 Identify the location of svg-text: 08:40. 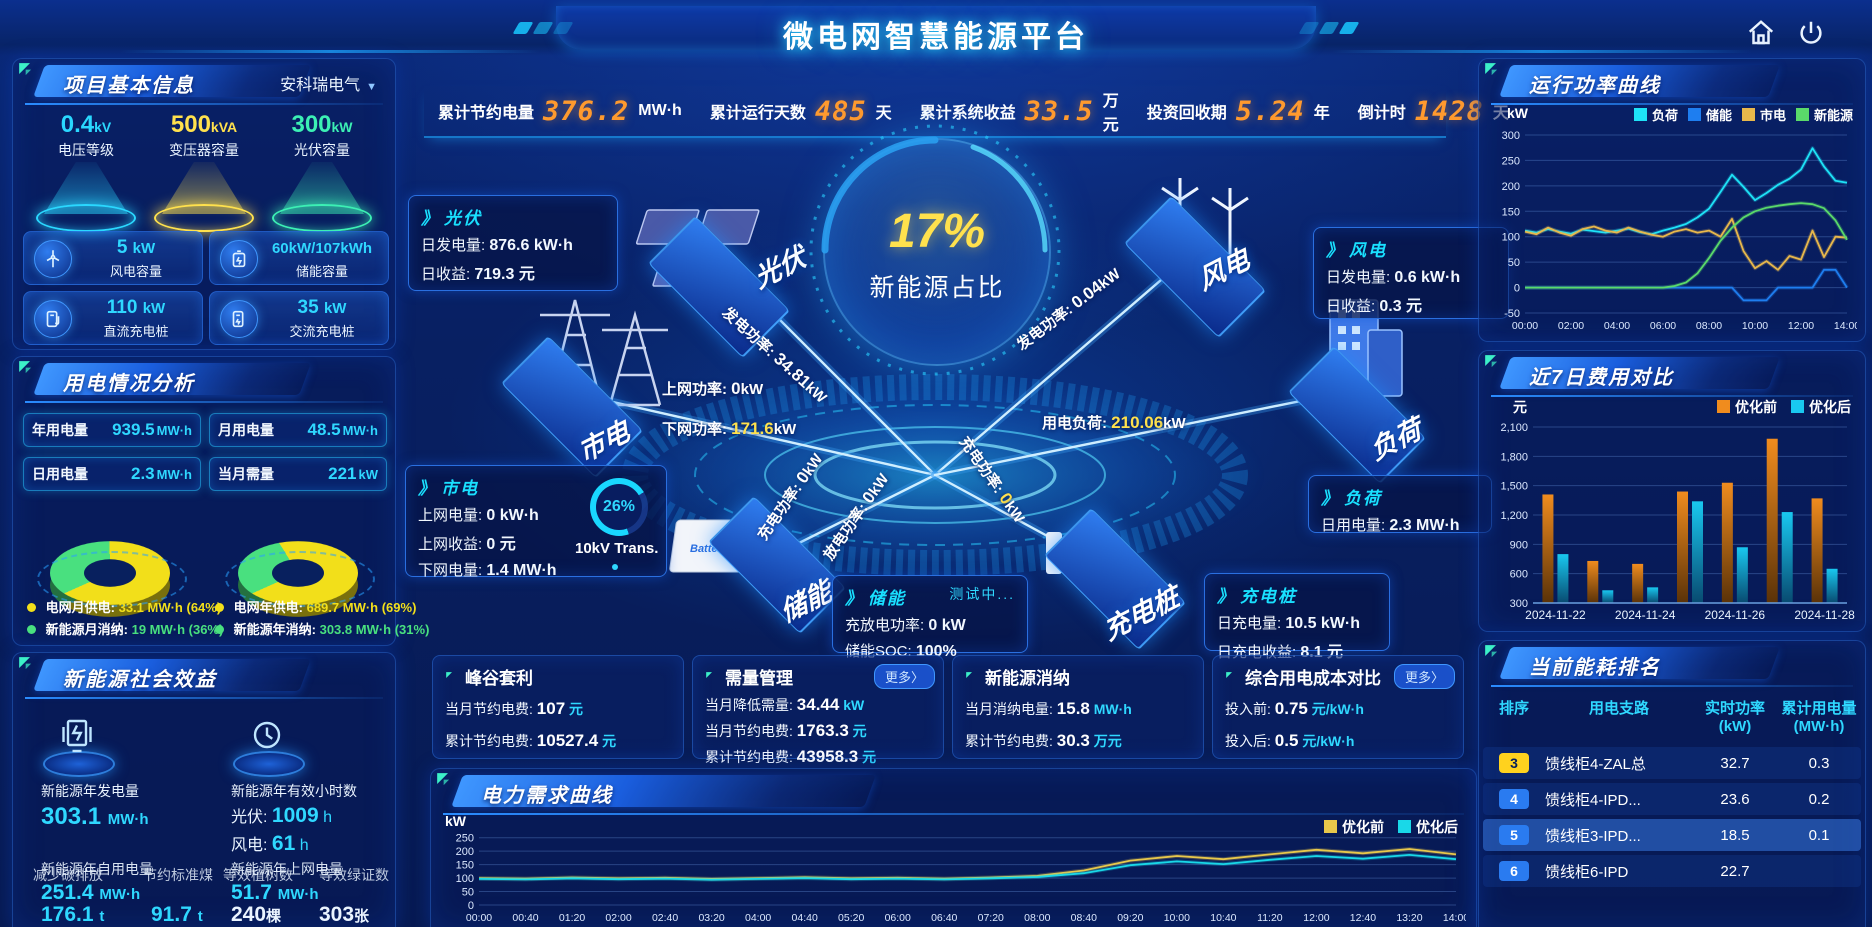
(1084, 918).